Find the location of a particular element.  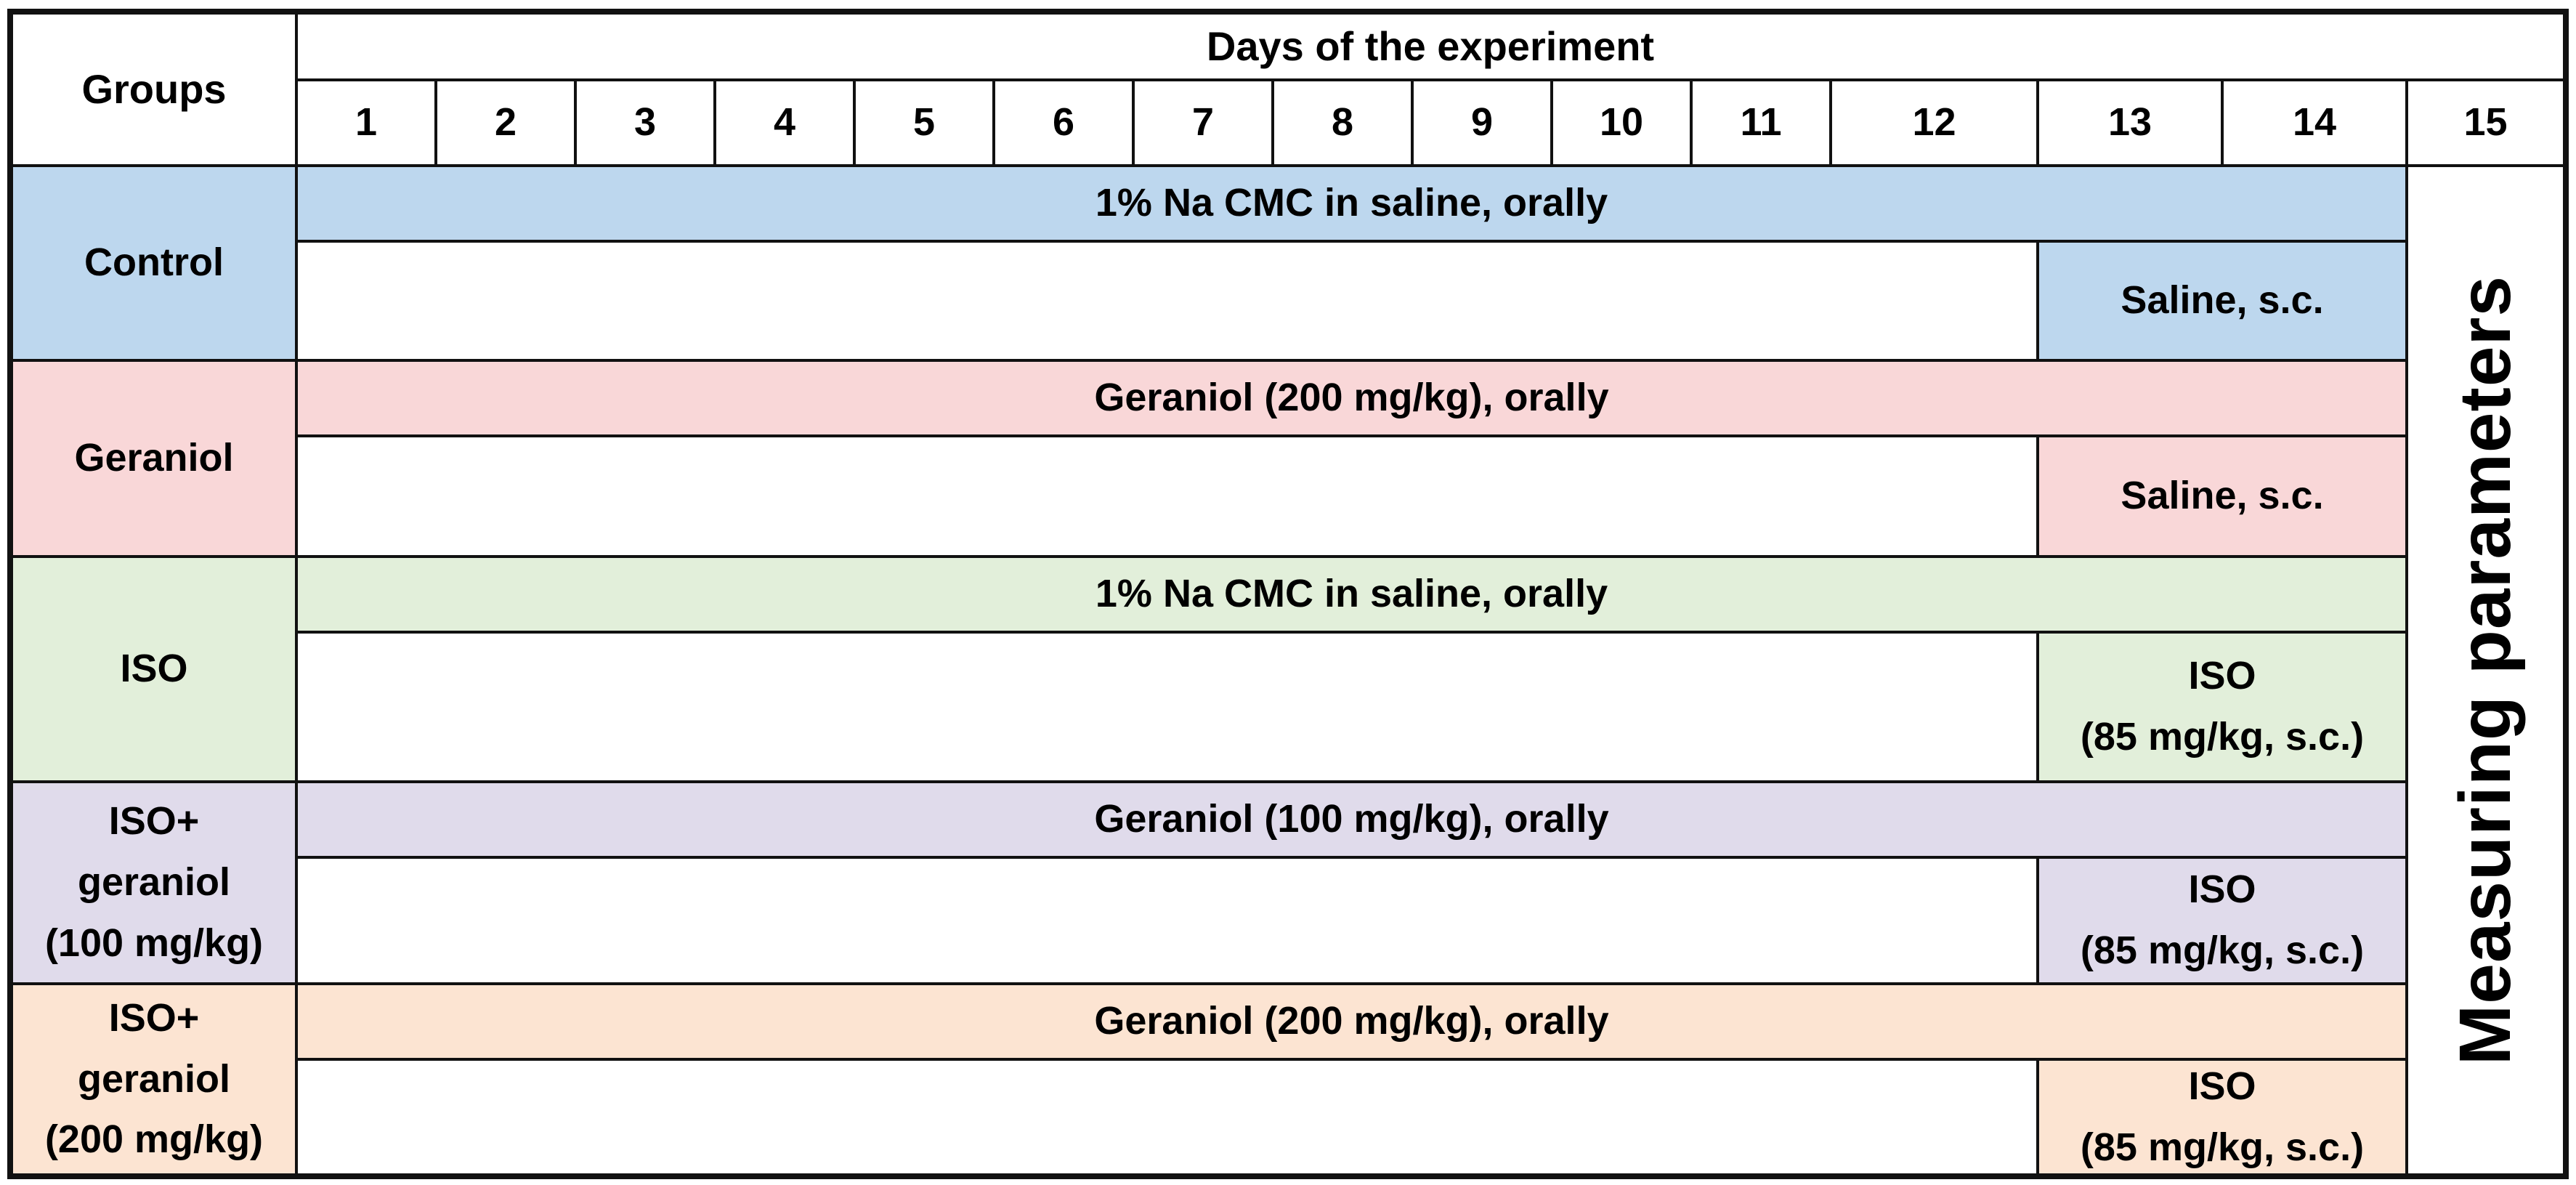

final-treatment-cell-iso: ISO (85 mg/kg, s.c.) is located at coordinates (2222, 707).